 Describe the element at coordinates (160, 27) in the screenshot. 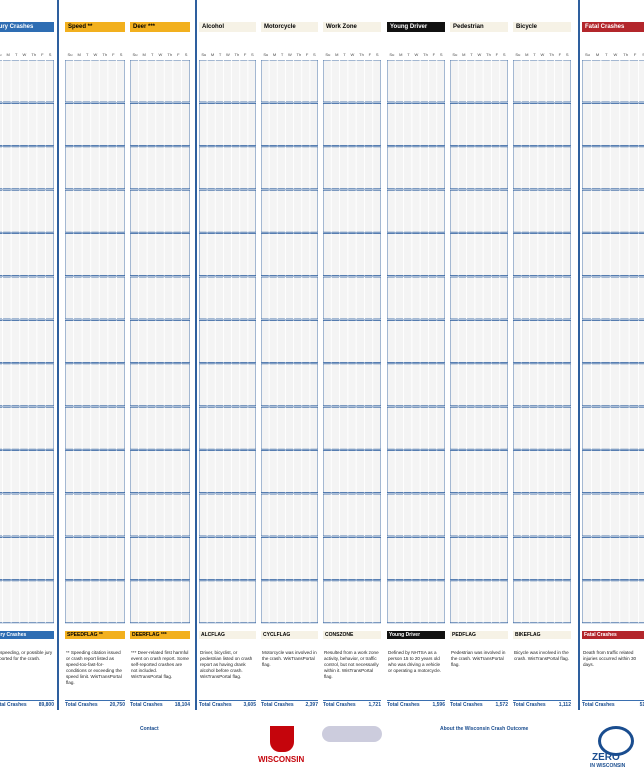

I see `column-title: Deer ***` at that location.